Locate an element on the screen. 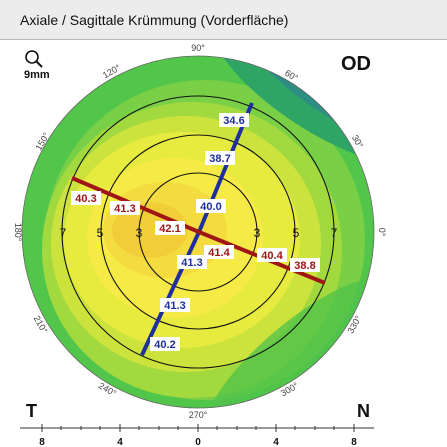 This screenshot has width=447, height=447. steep-value-6: 40.2 is located at coordinates (164, 345).